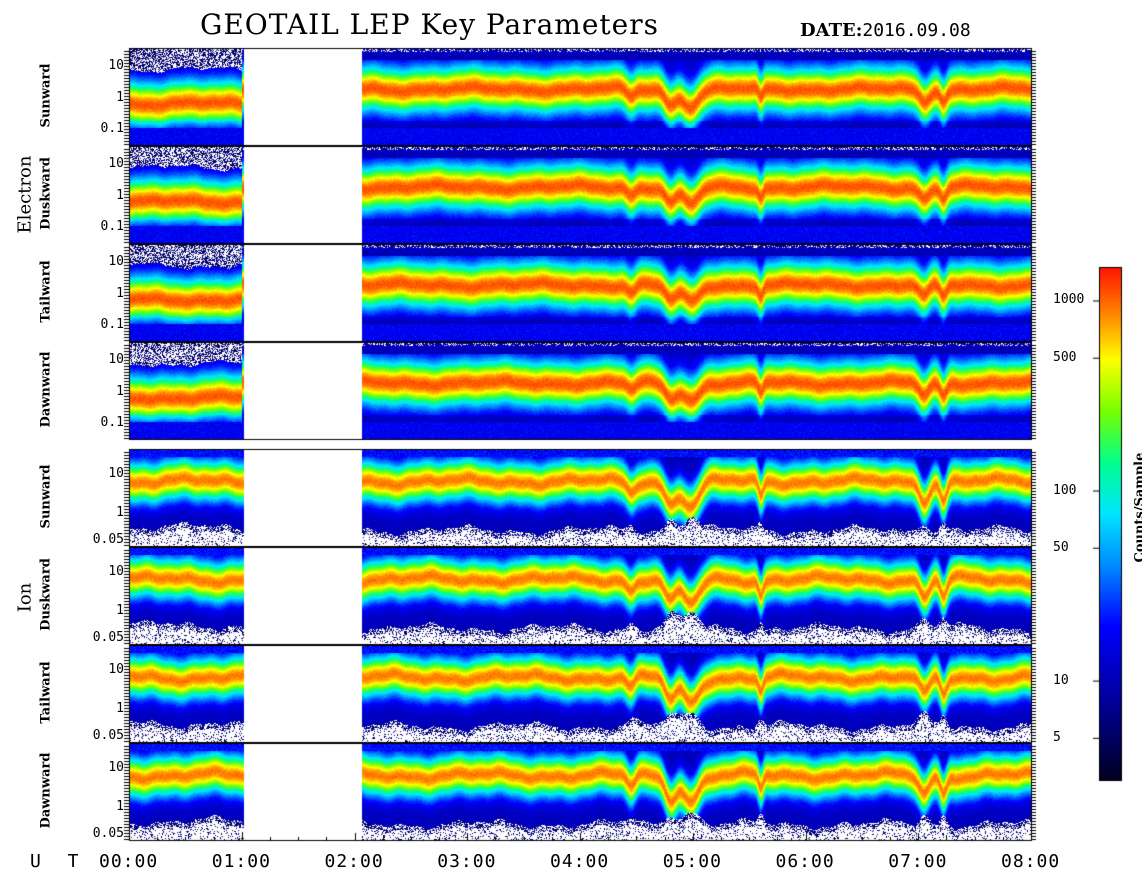 The width and height of the screenshot is (1142, 880). Describe the element at coordinates (1031, 861) in the screenshot. I see `x-tick-label: 08:00` at that location.